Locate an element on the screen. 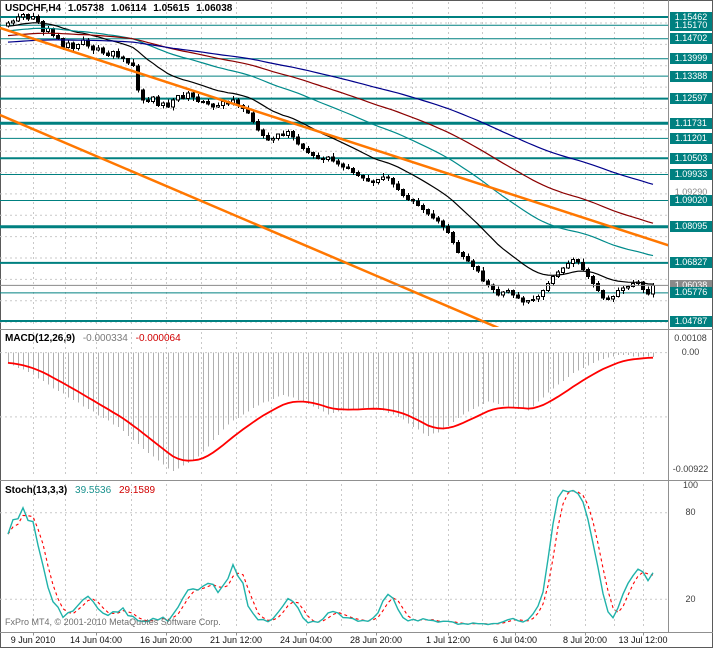 Image resolution: width=713 pixels, height=648 pixels. time-scale-area is located at coordinates (356, 640).